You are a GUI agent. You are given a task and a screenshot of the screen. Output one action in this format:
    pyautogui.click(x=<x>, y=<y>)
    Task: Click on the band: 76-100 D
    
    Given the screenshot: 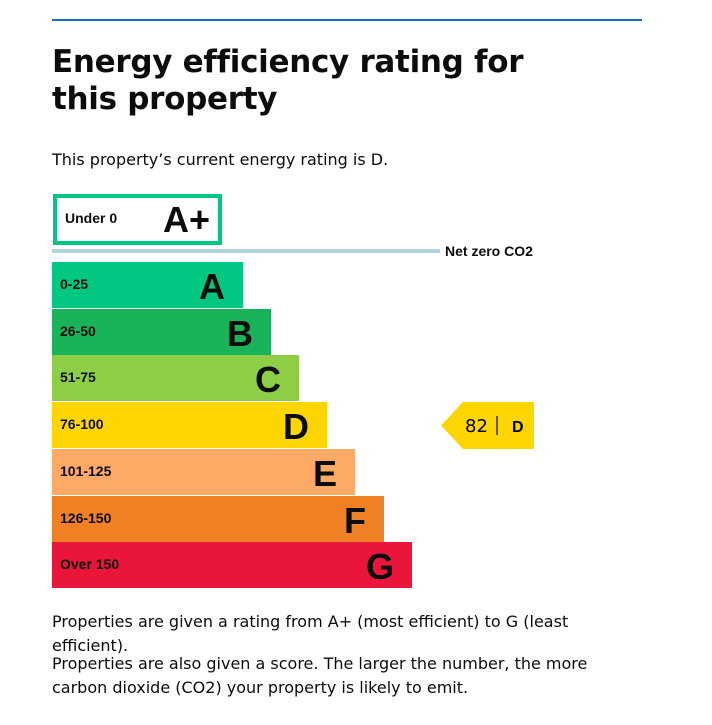 What is the action you would take?
    pyautogui.click(x=189, y=425)
    